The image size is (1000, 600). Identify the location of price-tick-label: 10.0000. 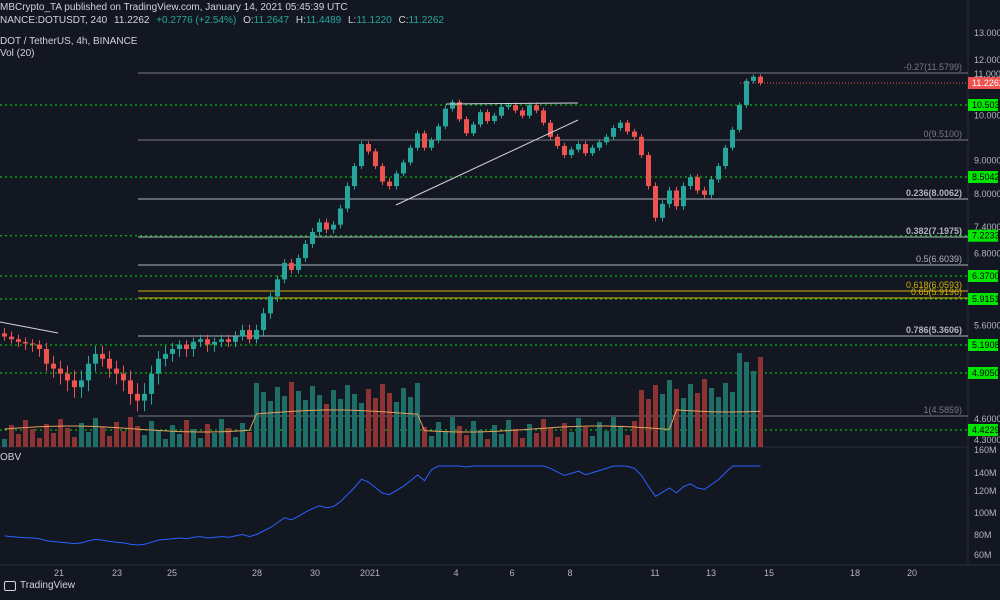
(987, 116).